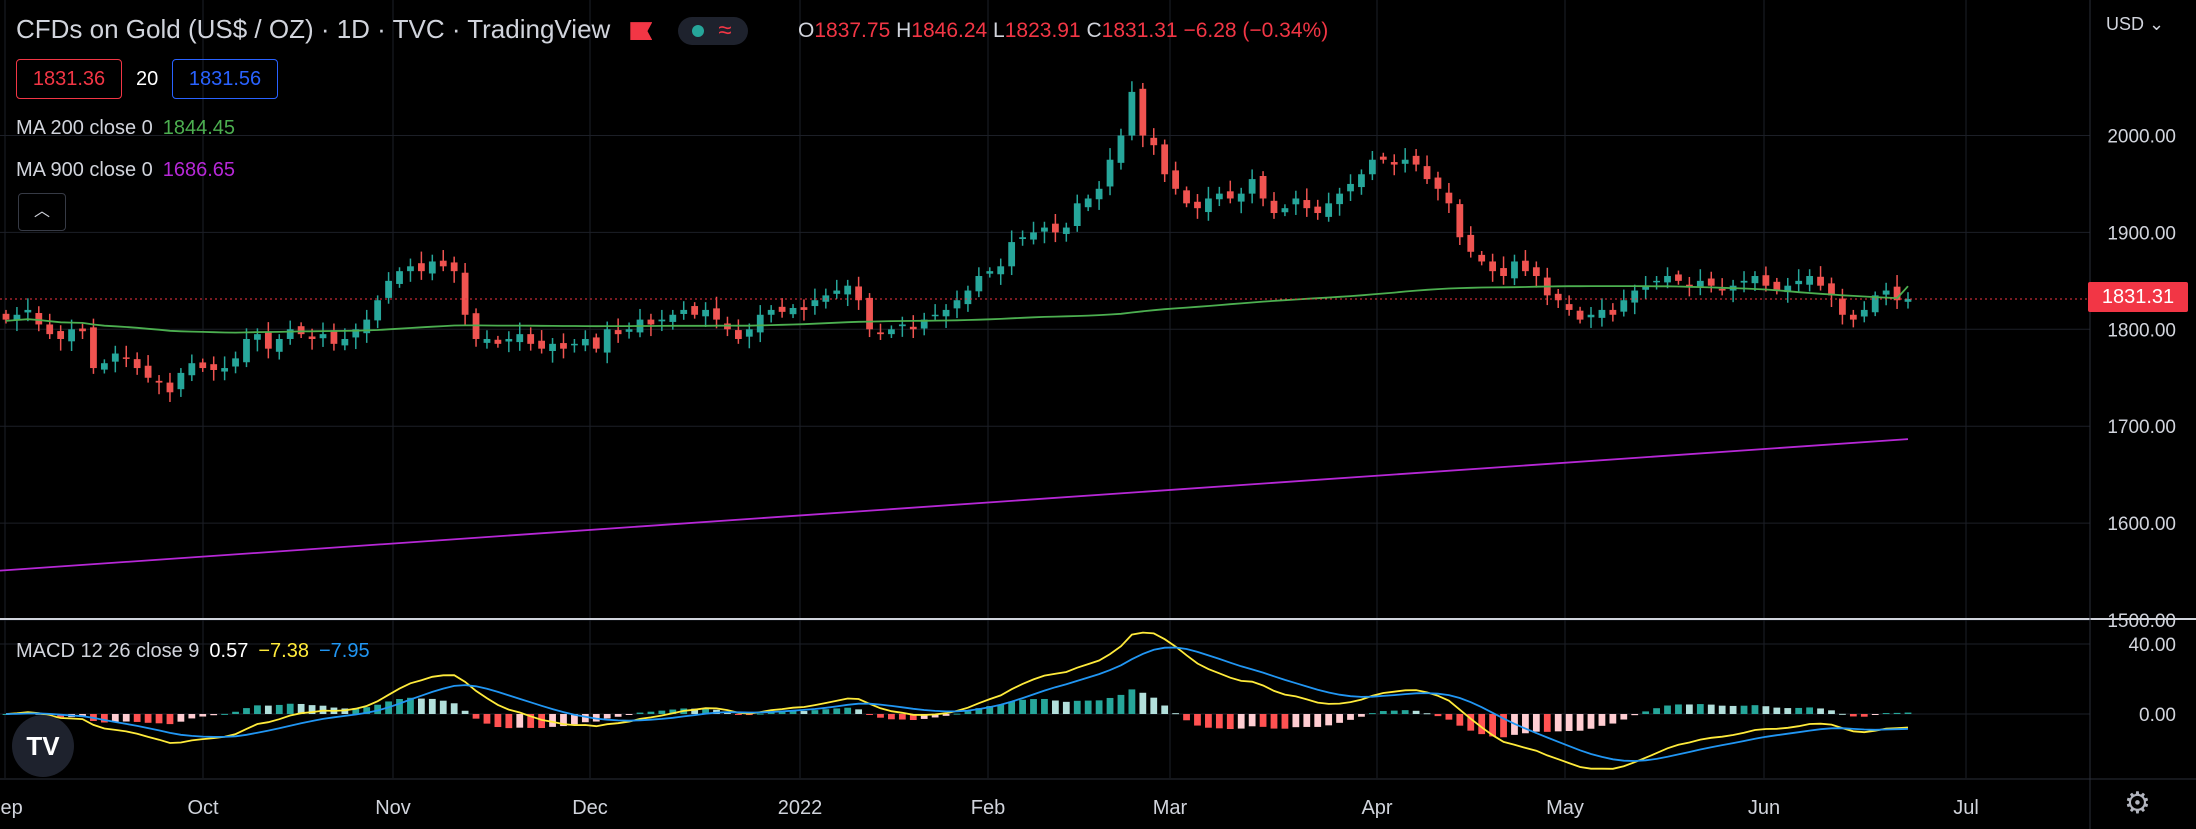 This screenshot has height=829, width=2196. Describe the element at coordinates (43, 746) in the screenshot. I see `tradingview-logo: TV` at that location.